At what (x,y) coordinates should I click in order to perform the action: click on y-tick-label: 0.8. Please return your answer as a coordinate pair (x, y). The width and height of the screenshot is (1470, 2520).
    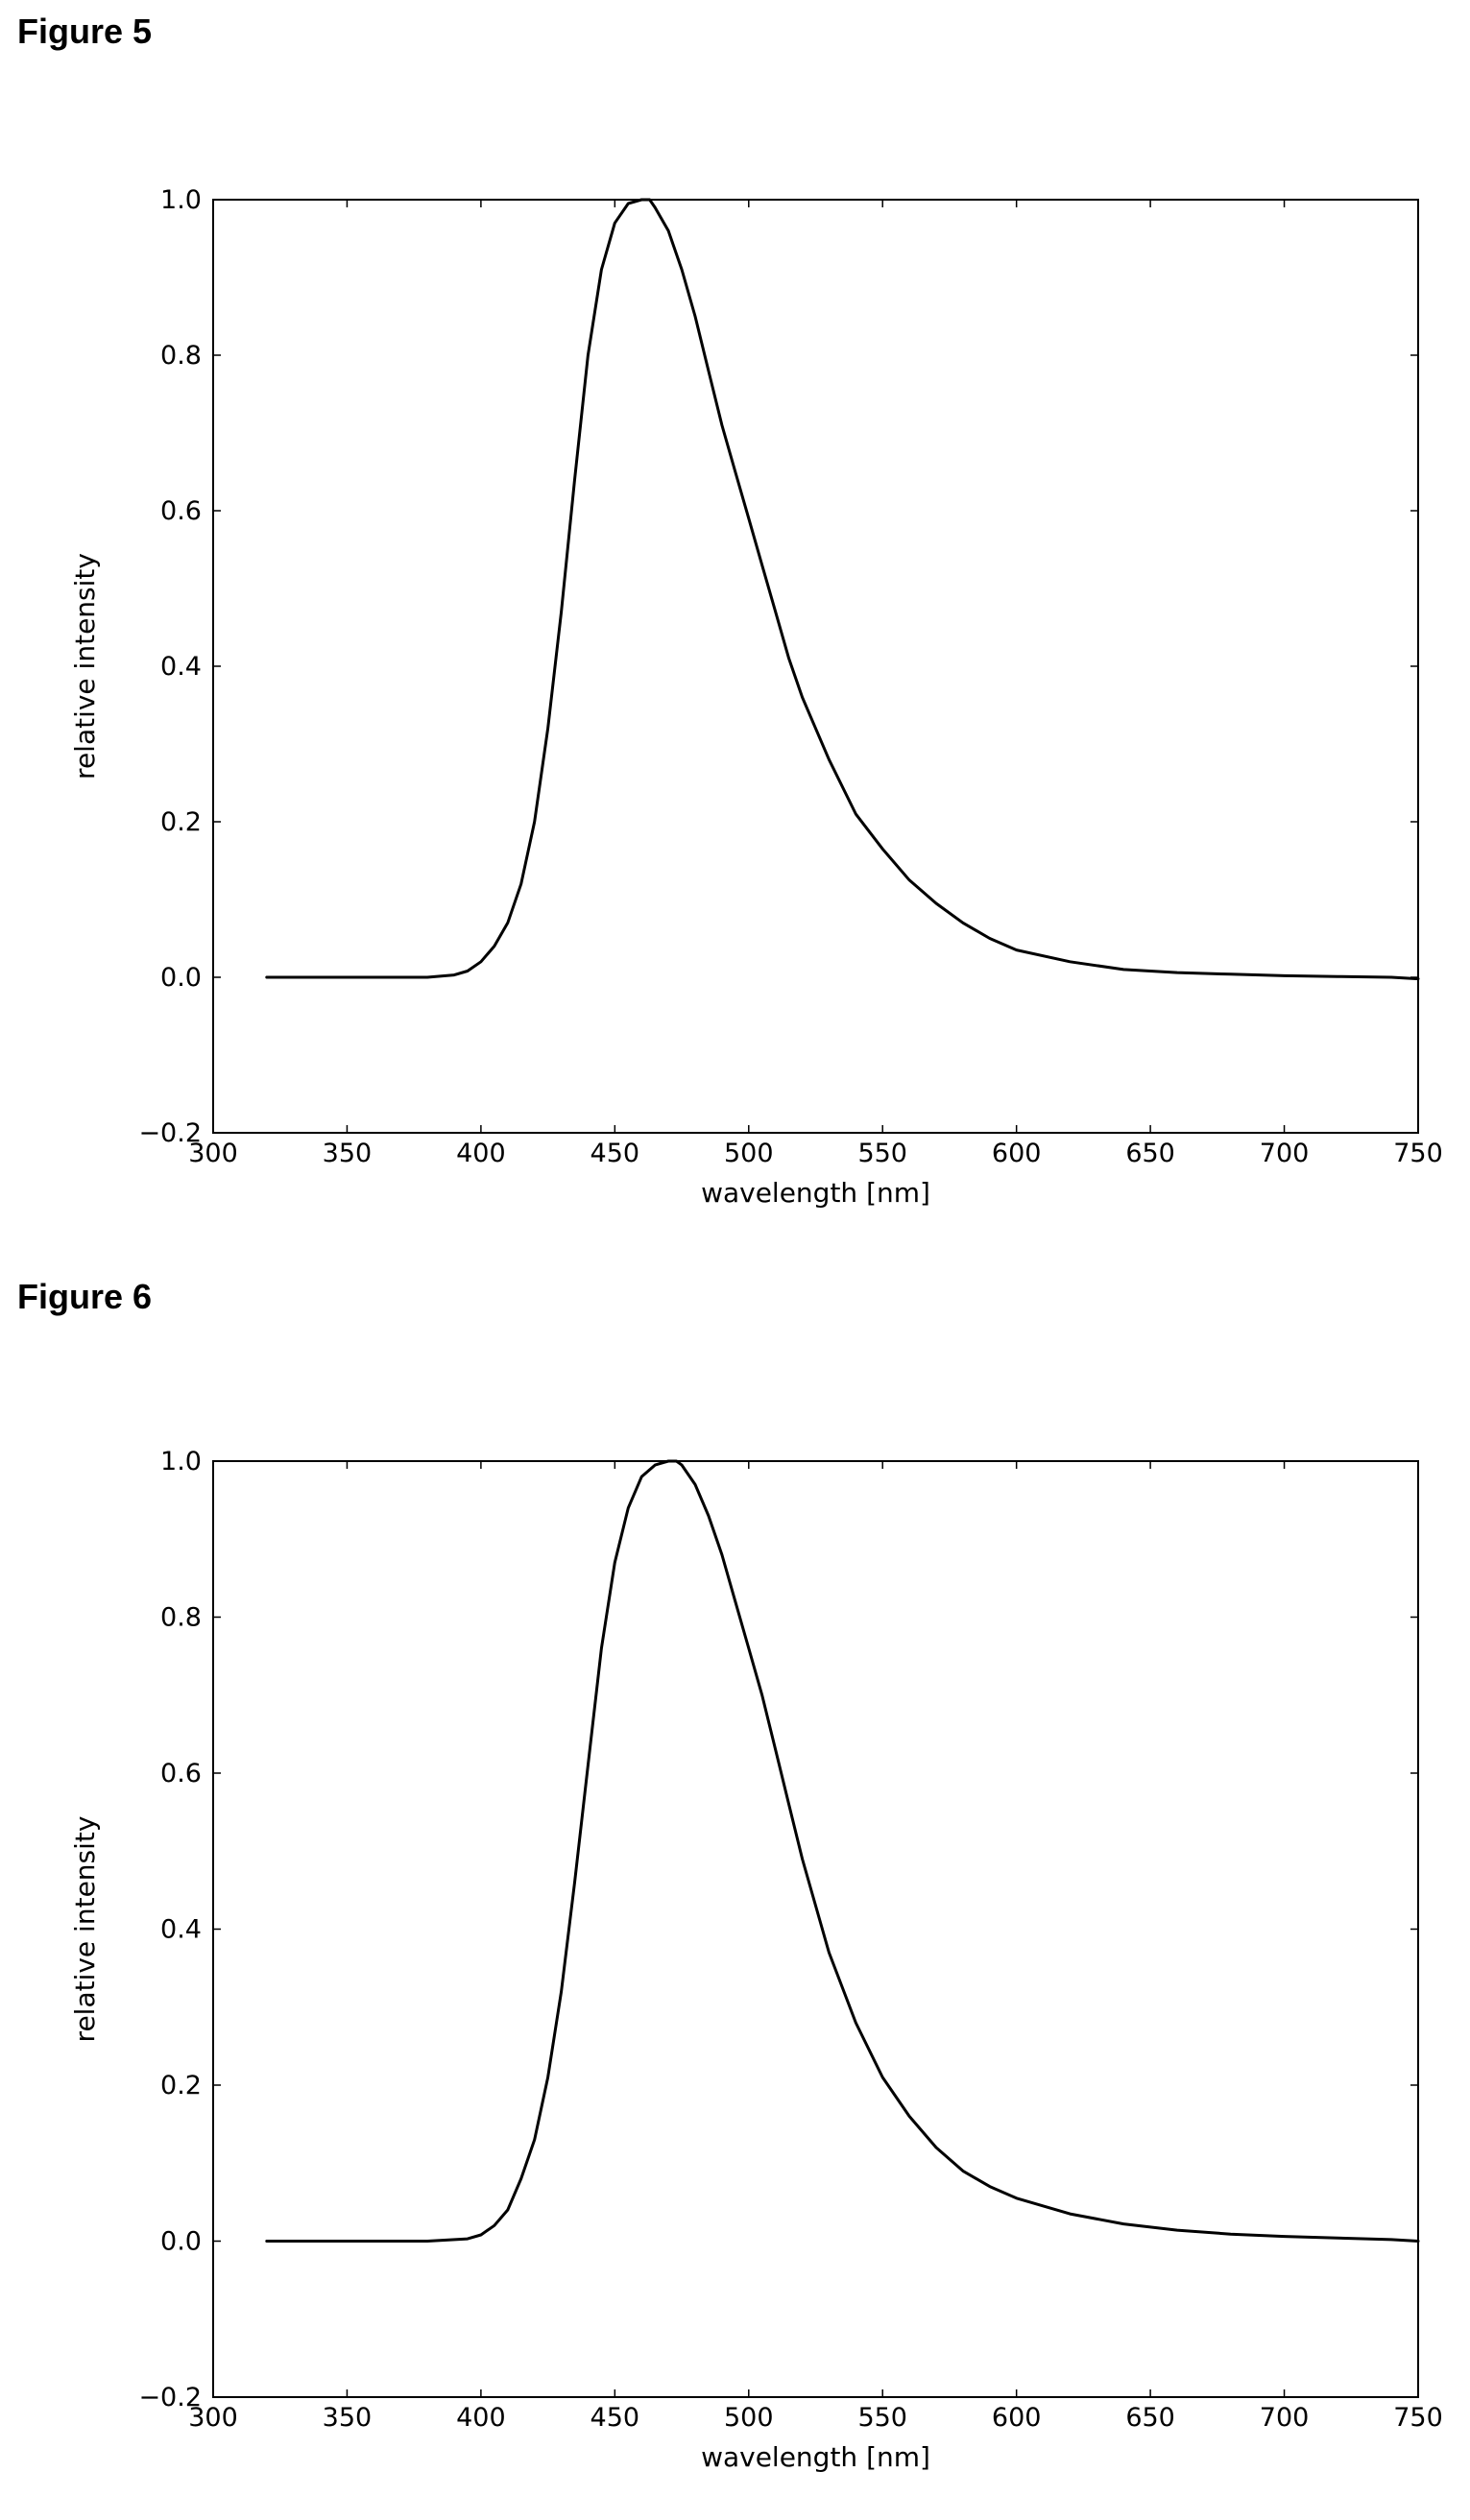
    Looking at the image, I should click on (181, 356).